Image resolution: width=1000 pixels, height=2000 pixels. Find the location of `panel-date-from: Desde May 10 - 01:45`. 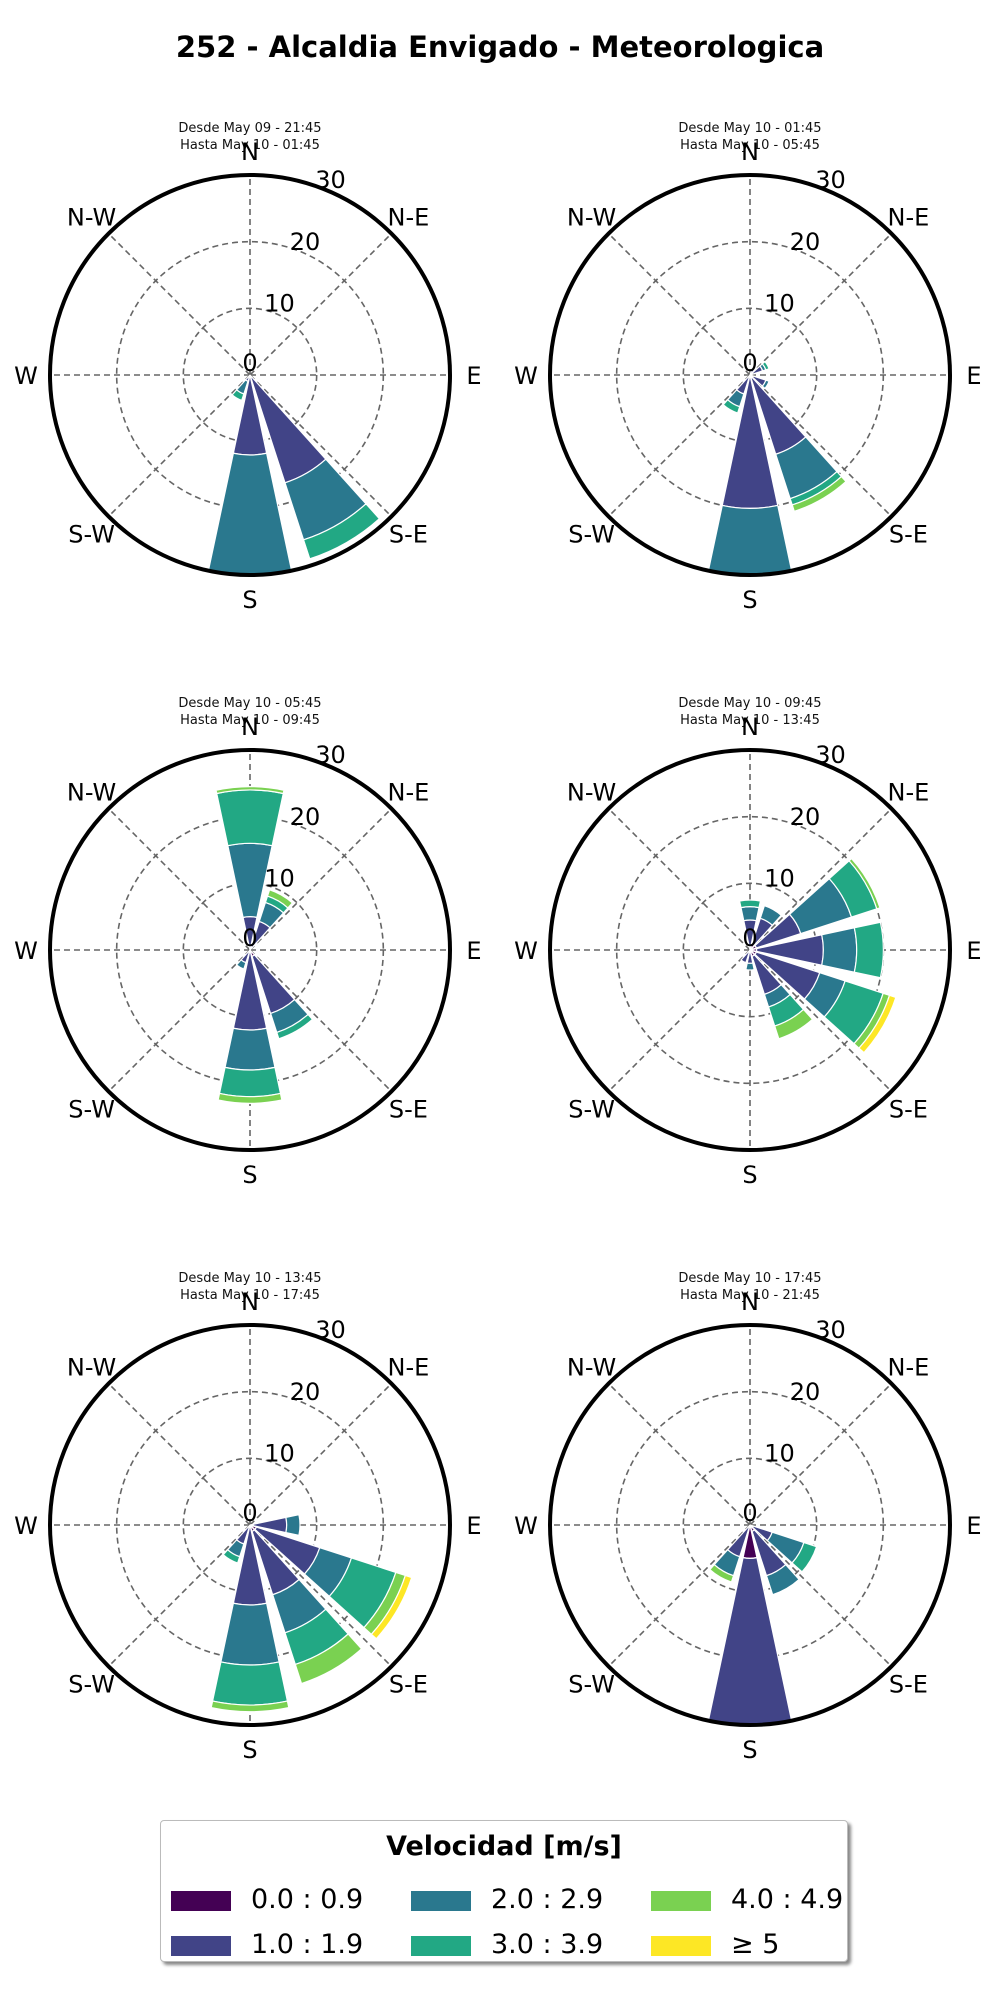

panel-date-from: Desde May 10 - 01:45 is located at coordinates (750, 128).